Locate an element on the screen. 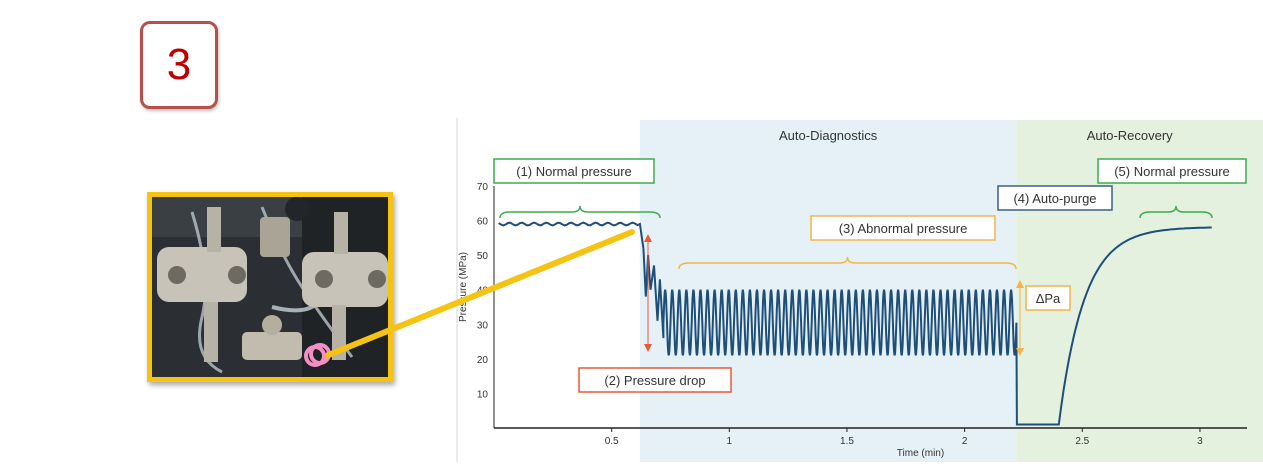 This screenshot has height=468, width=1263. region-label-auto-diagnostics: Auto-Diagnostics is located at coordinates (828, 135).